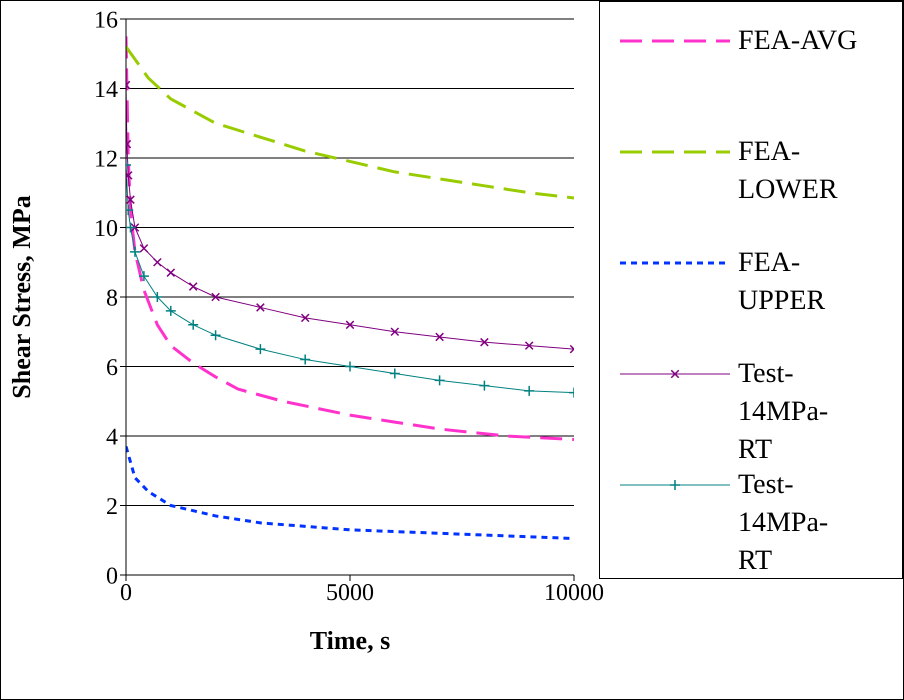  What do you see at coordinates (21, 297) in the screenshot?
I see `y-axis-title: Shear Stress, MPa` at bounding box center [21, 297].